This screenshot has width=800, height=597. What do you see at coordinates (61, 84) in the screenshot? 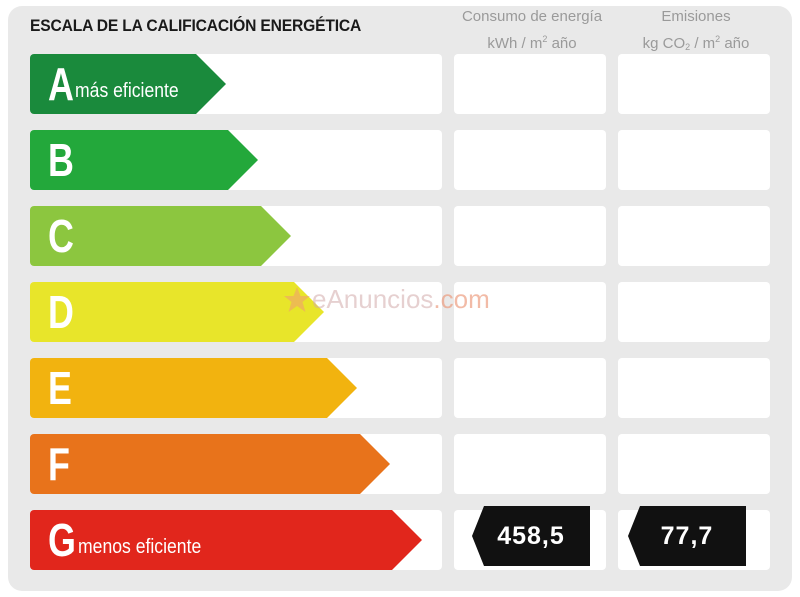
I see `rating-letter: A` at bounding box center [61, 84].